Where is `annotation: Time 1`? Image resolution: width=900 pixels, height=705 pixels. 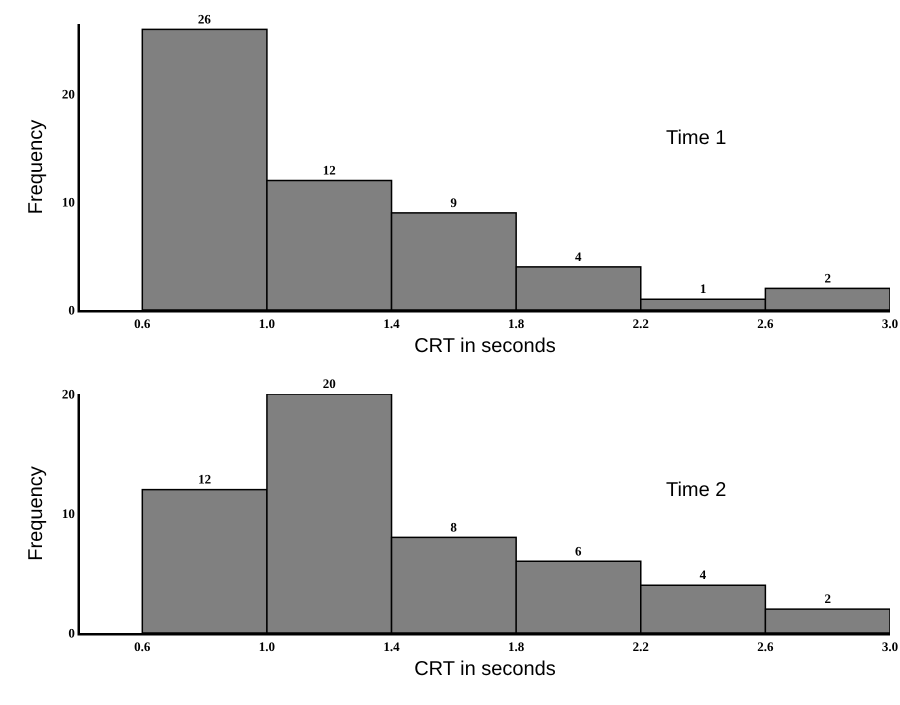
annotation: Time 1 is located at coordinates (696, 138).